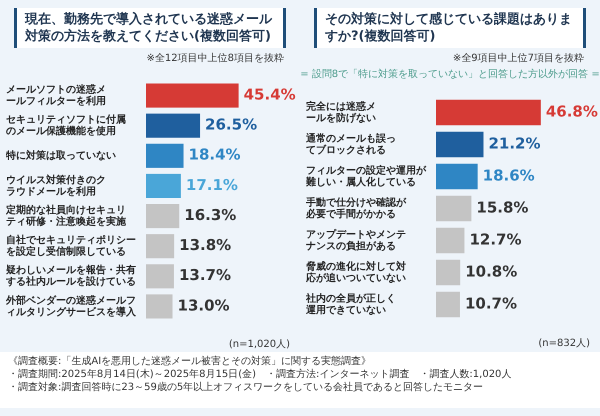 This screenshot has width=600, height=416. I want to click on text: = 設問8で「特に対策を取っていない」と回答した方以外が回答 =, so click(450, 74).